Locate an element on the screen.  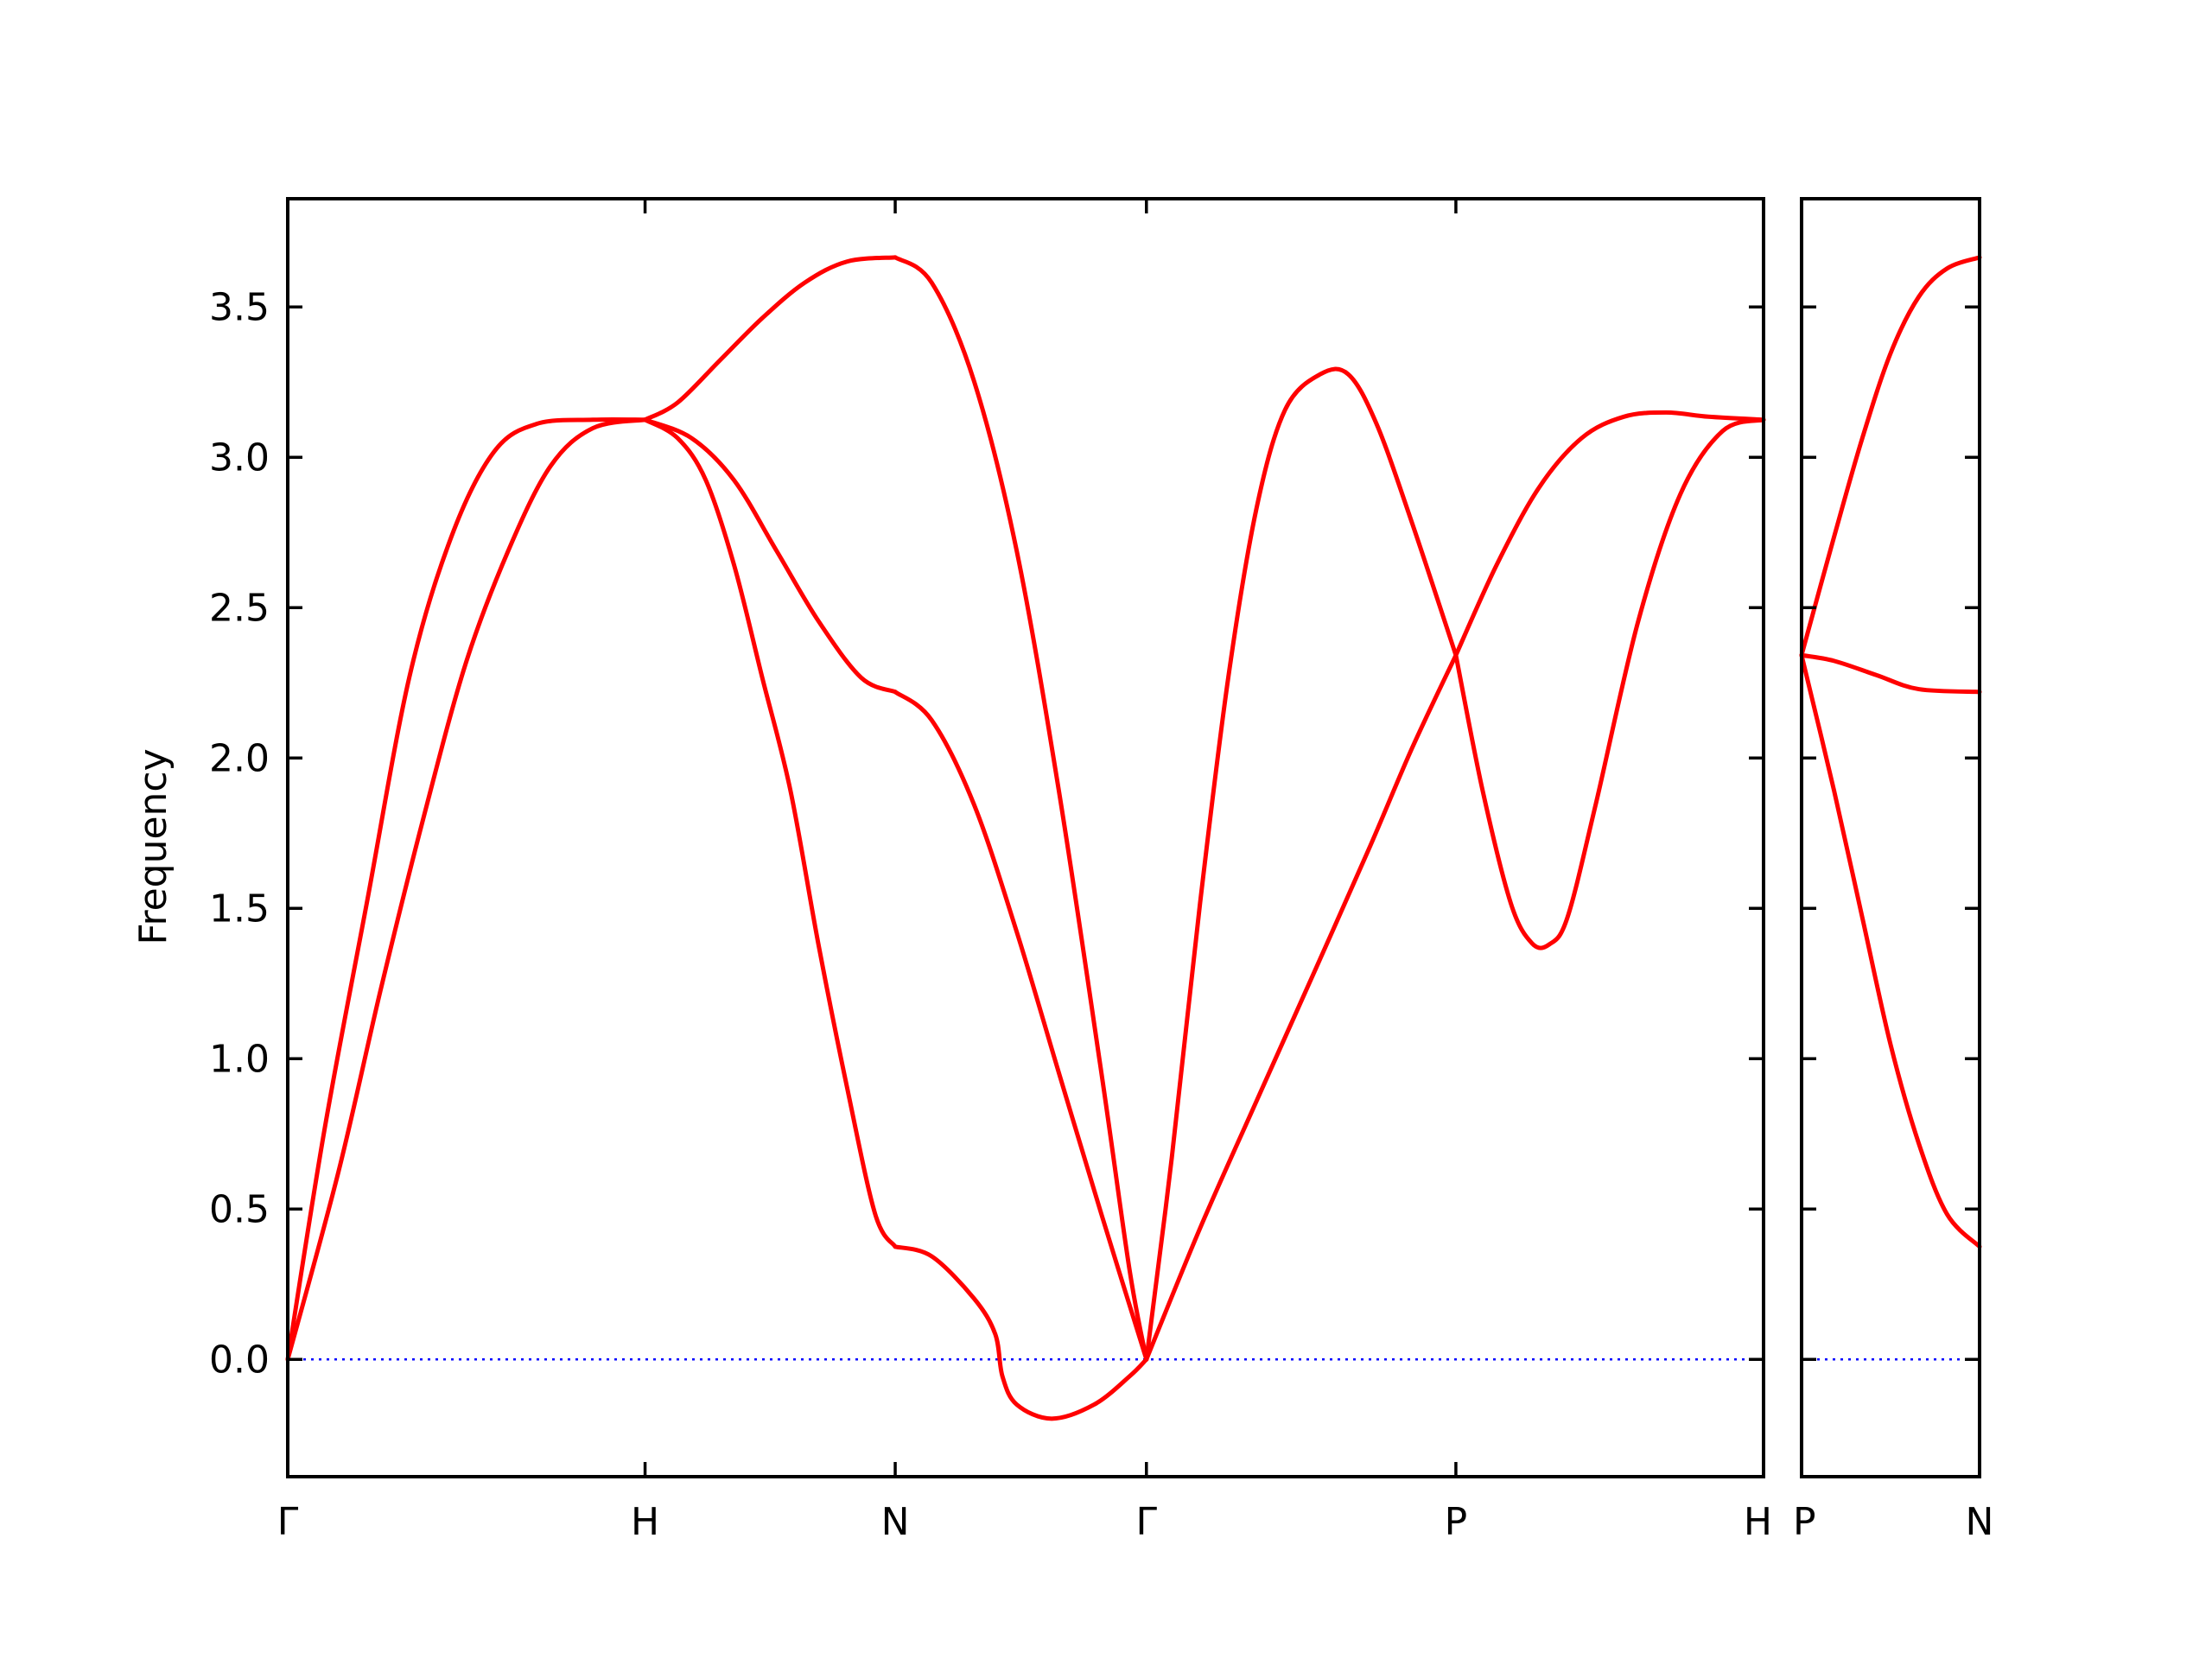
y-tick-label: 3.0 is located at coordinates (239, 457).